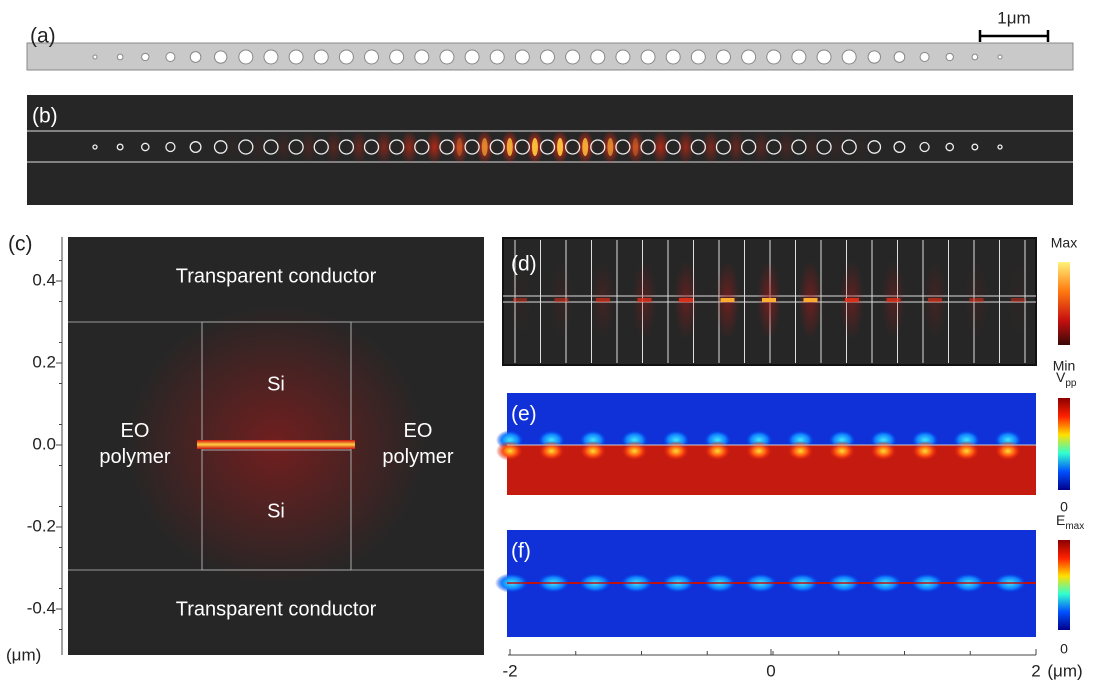  What do you see at coordinates (1064, 366) in the screenshot?
I see `colorbar-label: Min` at bounding box center [1064, 366].